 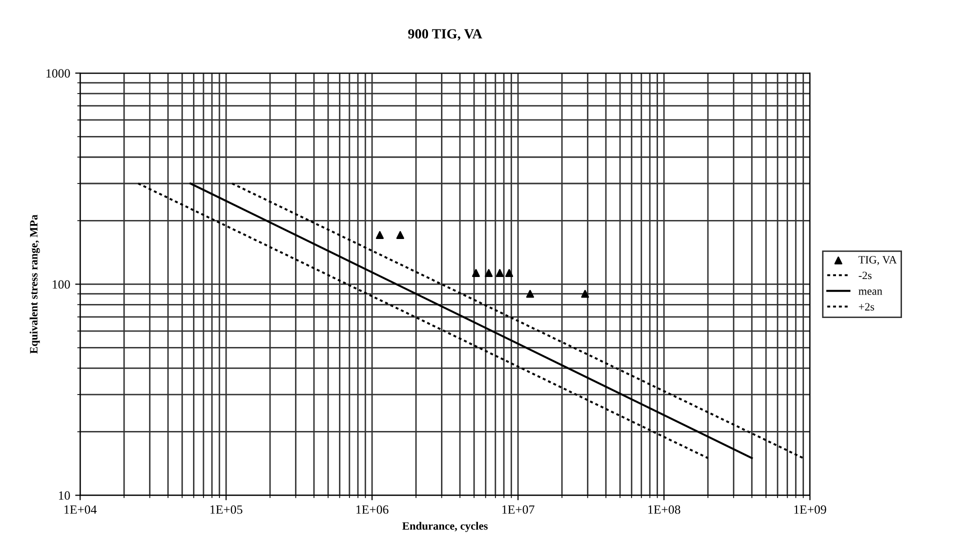 I want to click on y-tick-label: 100, so click(x=61, y=284).